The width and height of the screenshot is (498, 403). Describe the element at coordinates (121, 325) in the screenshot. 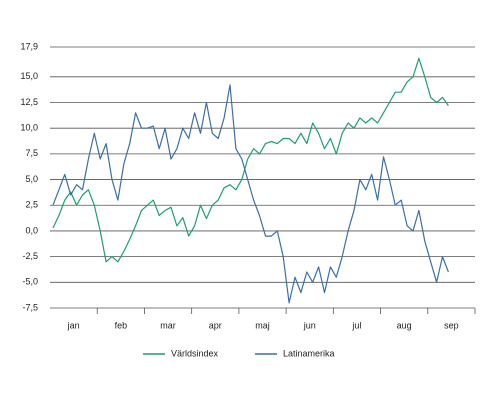

I see `x-tick-label: feb` at that location.